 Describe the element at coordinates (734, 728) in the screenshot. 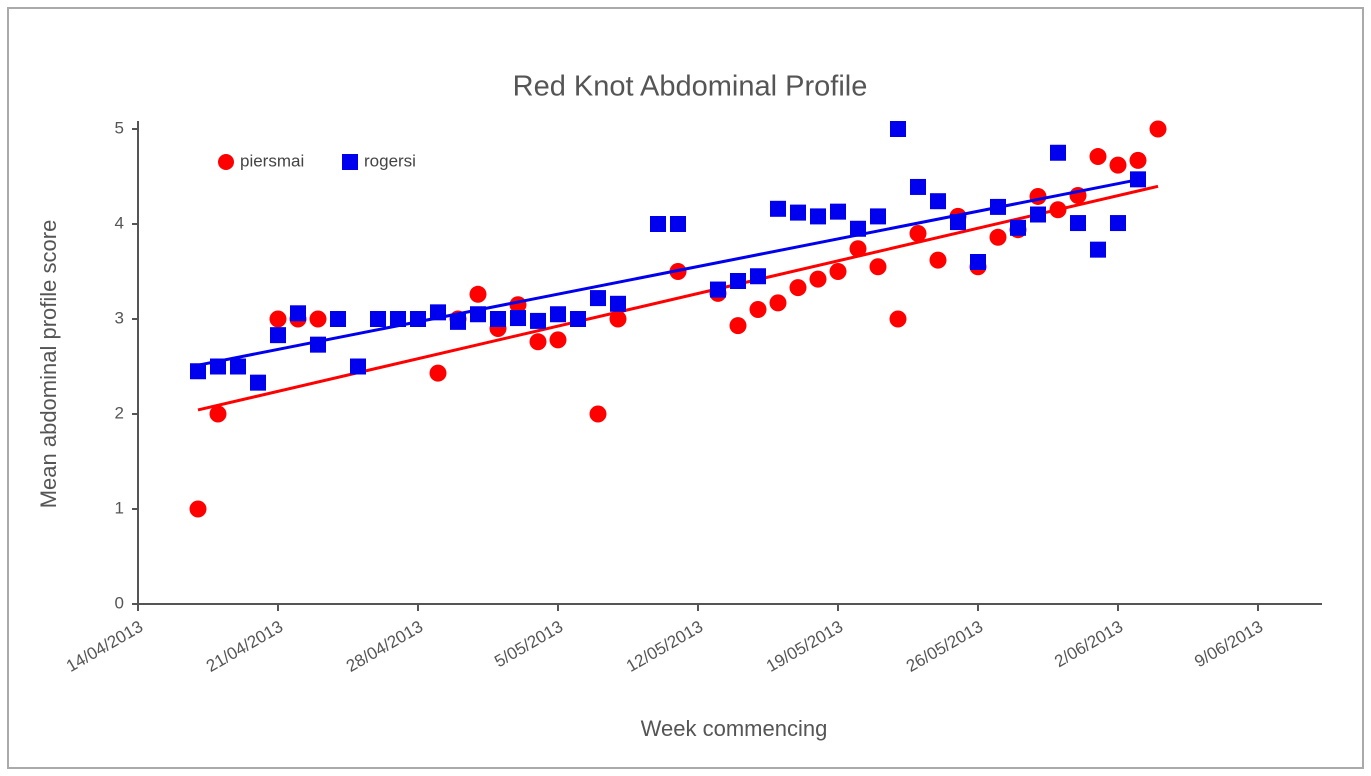

I see `x-axis-label: Week commencing` at that location.